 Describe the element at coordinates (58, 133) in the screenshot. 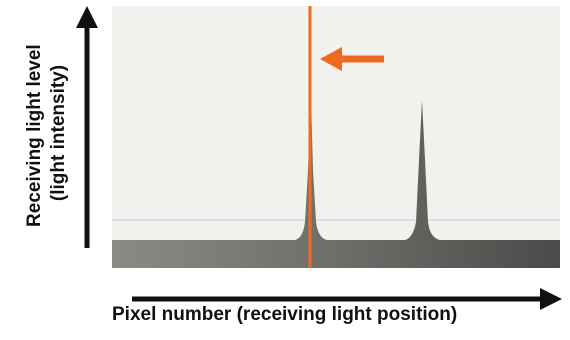

I see `y-axis-label-line-2: (light intensity)` at that location.